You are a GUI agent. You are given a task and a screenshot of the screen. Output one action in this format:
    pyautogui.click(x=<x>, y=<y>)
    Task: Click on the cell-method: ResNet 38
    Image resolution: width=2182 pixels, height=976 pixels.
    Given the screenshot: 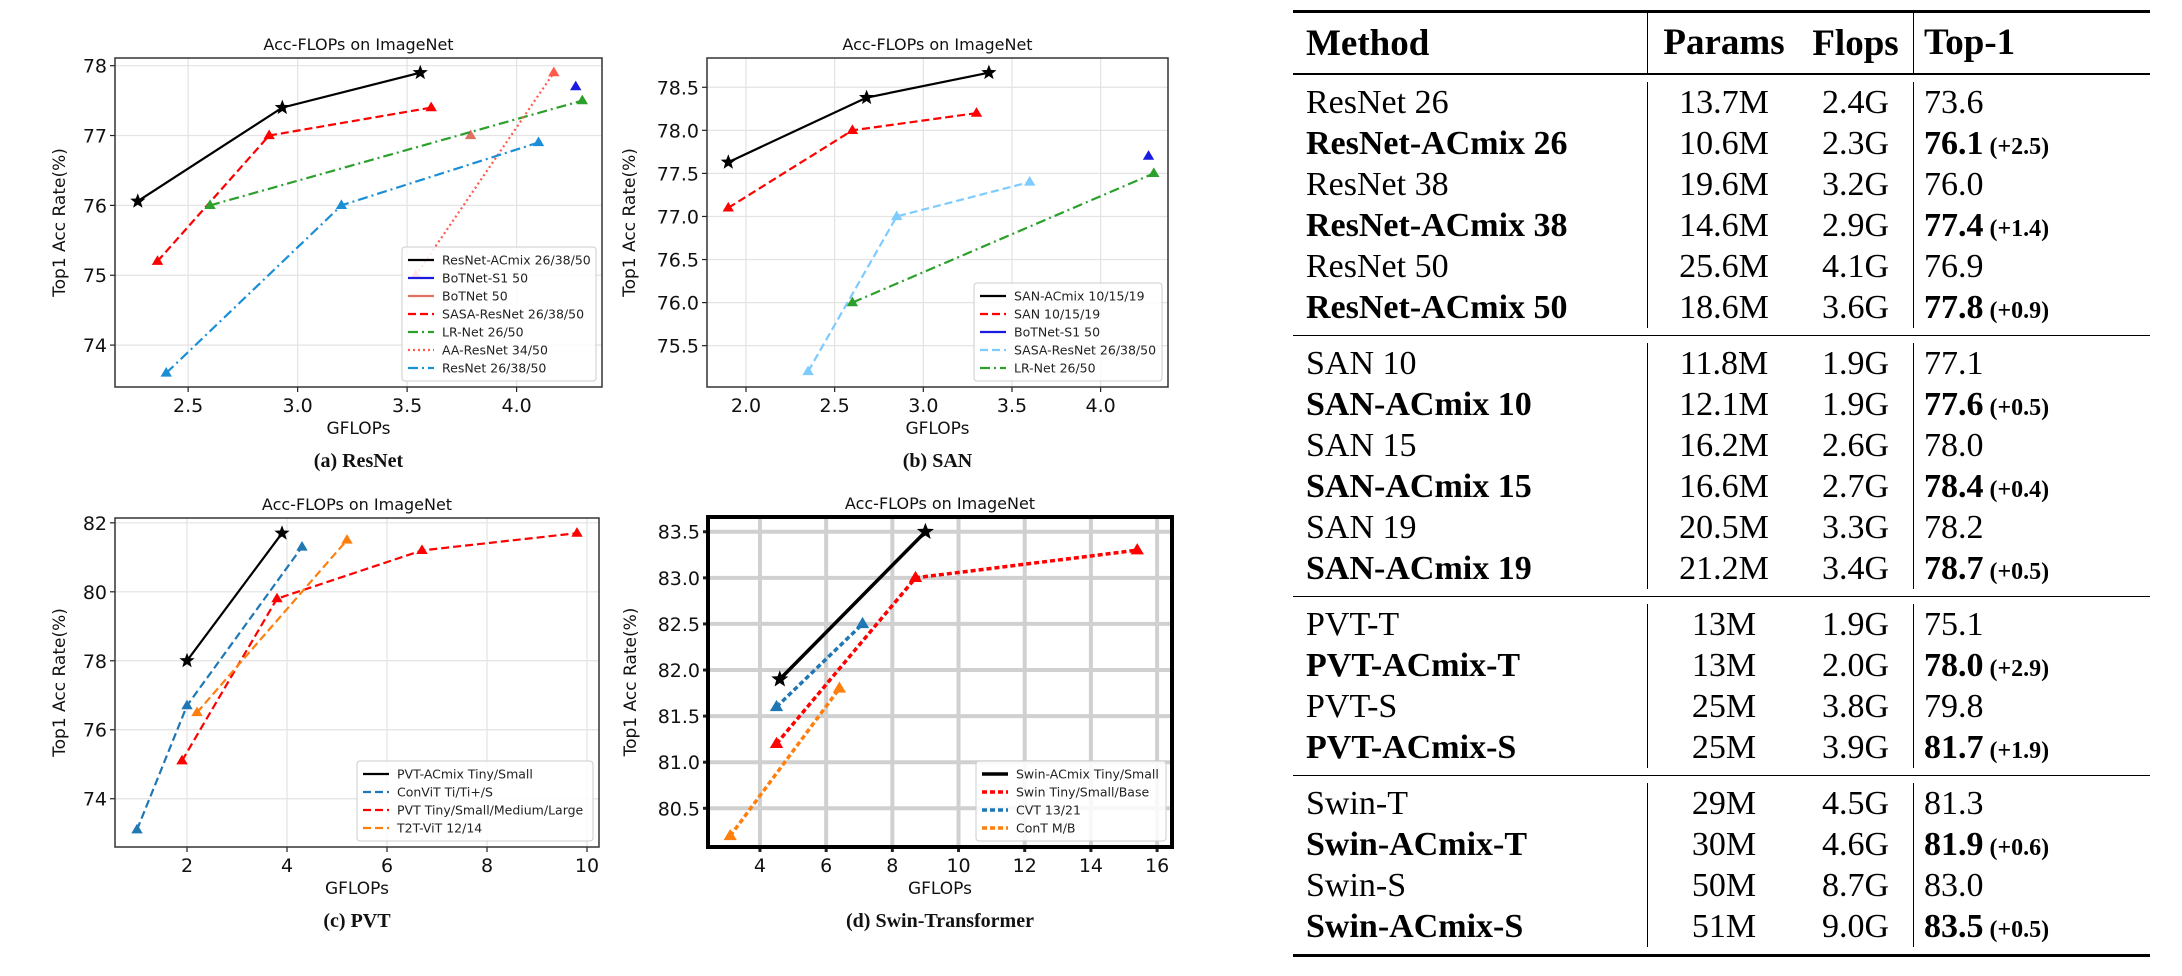 What is the action you would take?
    pyautogui.click(x=1377, y=184)
    